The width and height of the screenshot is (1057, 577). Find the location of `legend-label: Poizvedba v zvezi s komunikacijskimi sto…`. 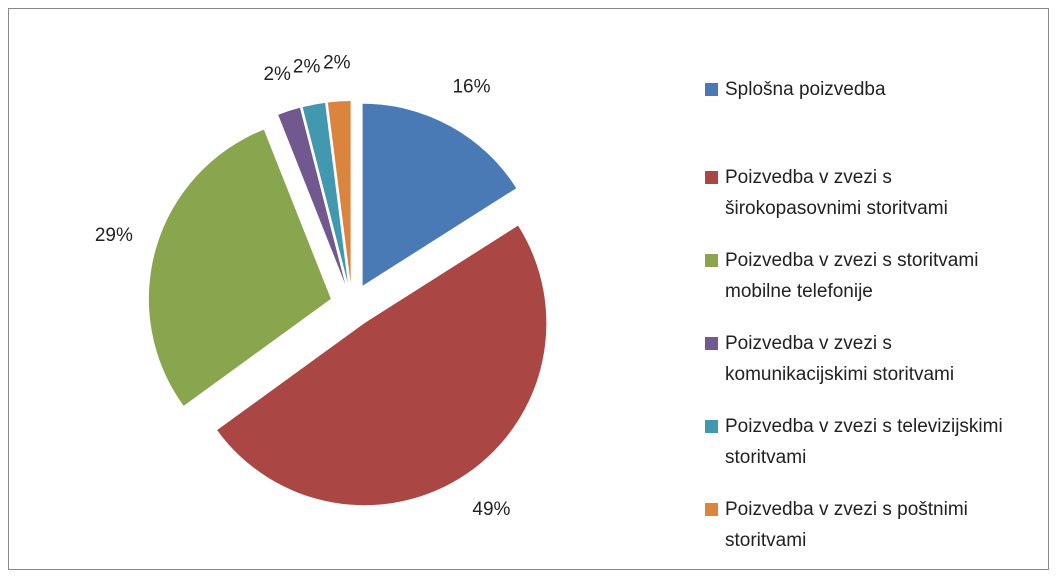

legend-label: Poizvedba v zvezi s komunikacijskimi sto… is located at coordinates (840, 359).